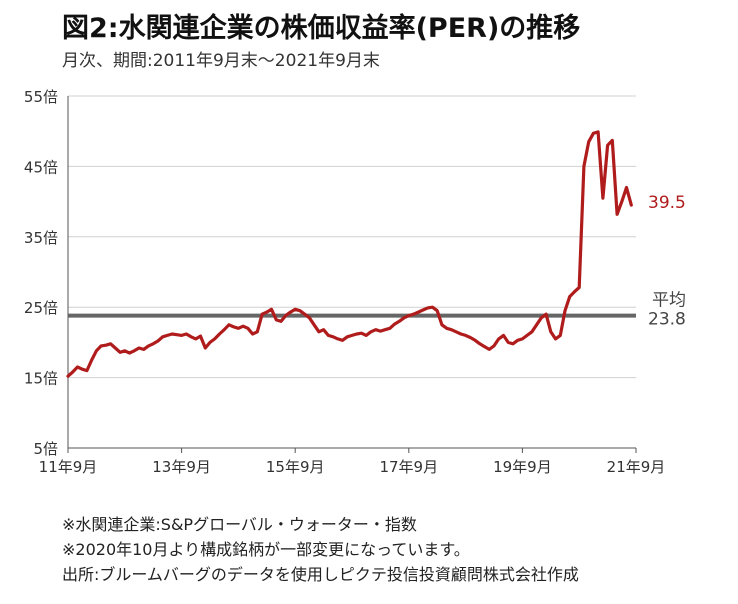 The height and width of the screenshot is (604, 738). I want to click on footnote-change: ※2020年10月より構成銘柄が一部変更になっています。, so click(266, 549).